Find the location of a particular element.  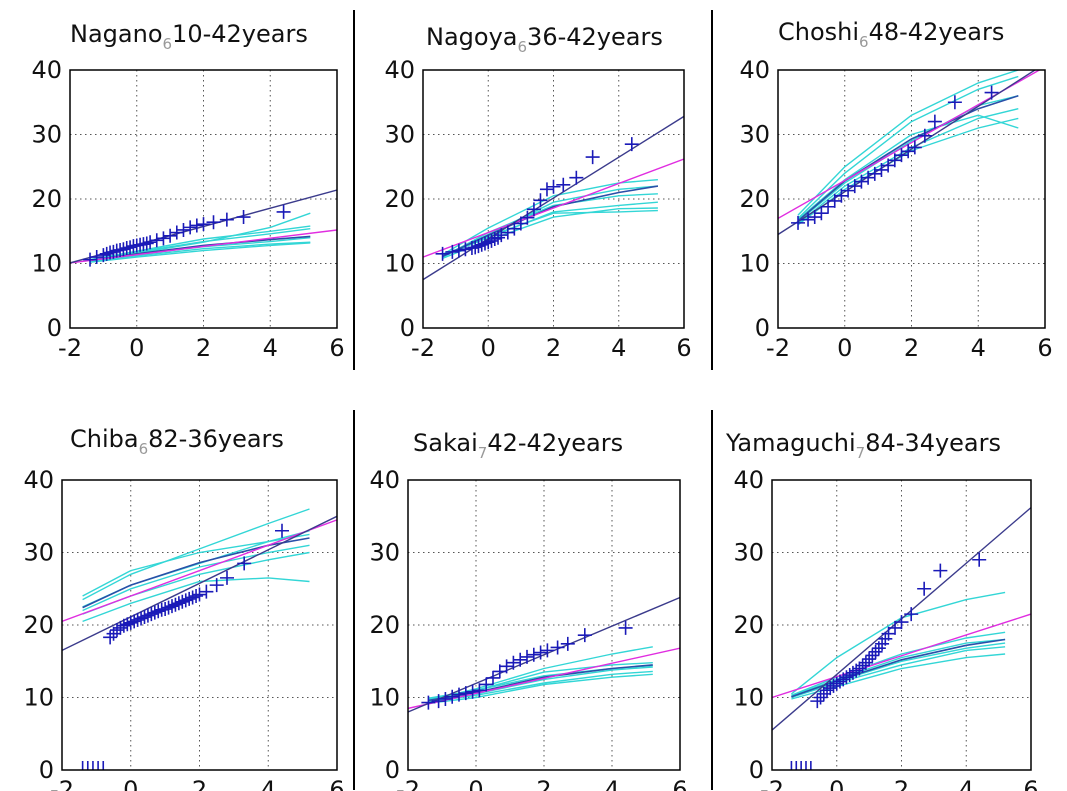

panel-title: Sakai742-42years is located at coordinates (518, 445).